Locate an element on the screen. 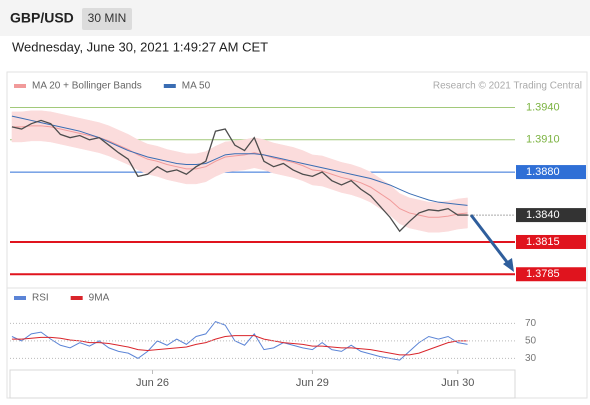 This screenshot has width=590, height=405. datetime: Wednesday, June 30, 2021 1:49:27 AM CET is located at coordinates (140, 46).